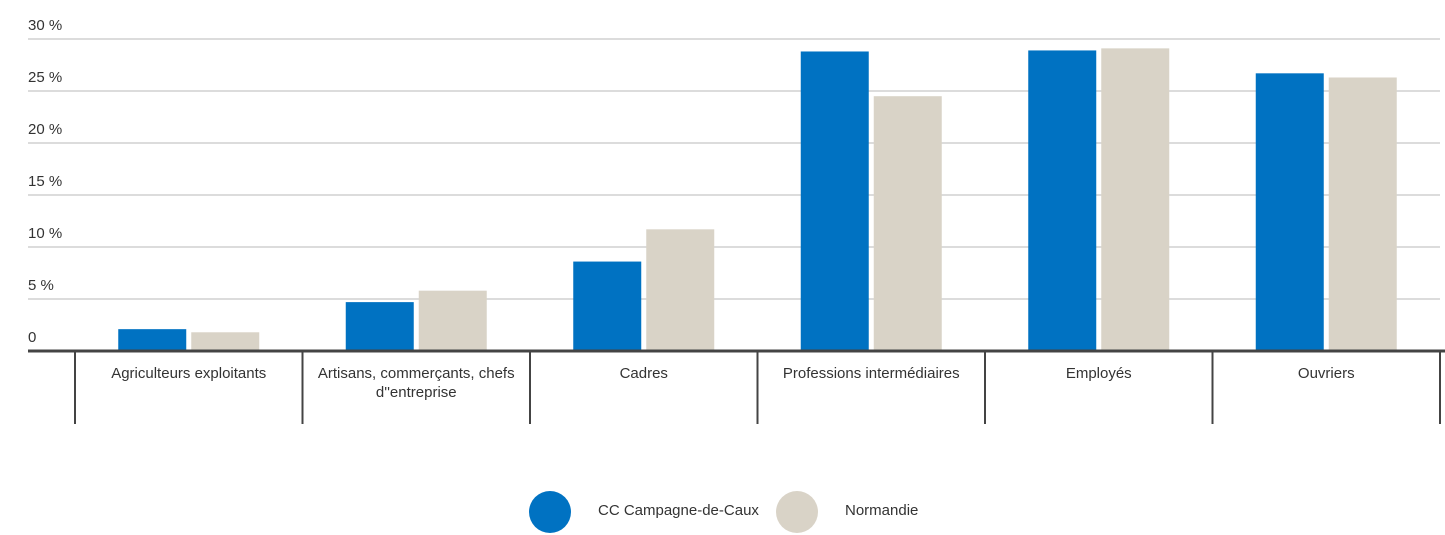 This screenshot has width=1445, height=535. Describe the element at coordinates (1098, 373) in the screenshot. I see `x-tick-label: Employés` at that location.